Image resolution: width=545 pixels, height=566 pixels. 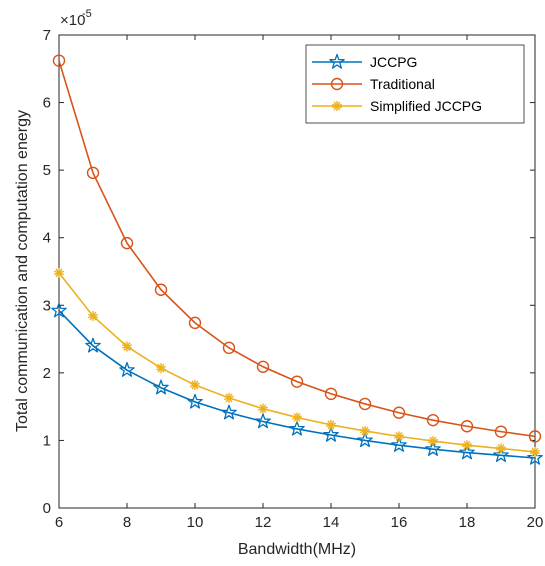 What do you see at coordinates (297, 549) in the screenshot?
I see `x-axis-label: Bandwidth(MHz)` at bounding box center [297, 549].